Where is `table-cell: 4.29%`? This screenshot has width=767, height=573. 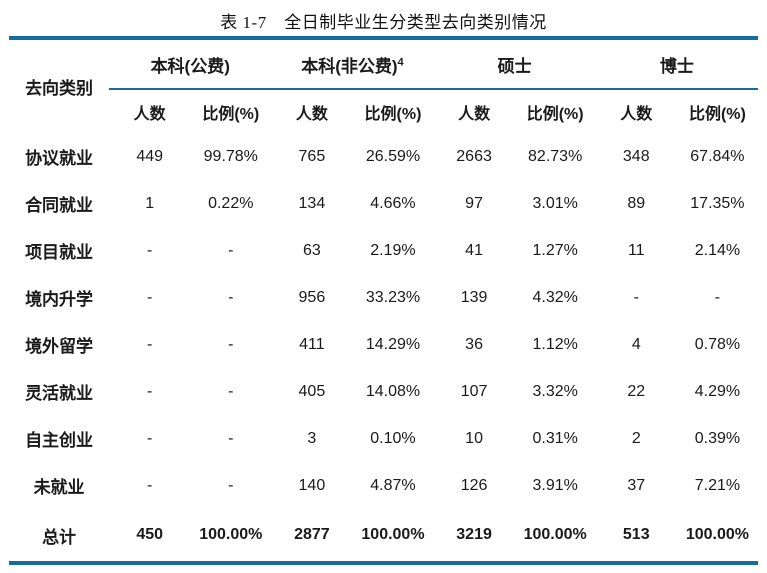
table-cell: 4.29% is located at coordinates (717, 391).